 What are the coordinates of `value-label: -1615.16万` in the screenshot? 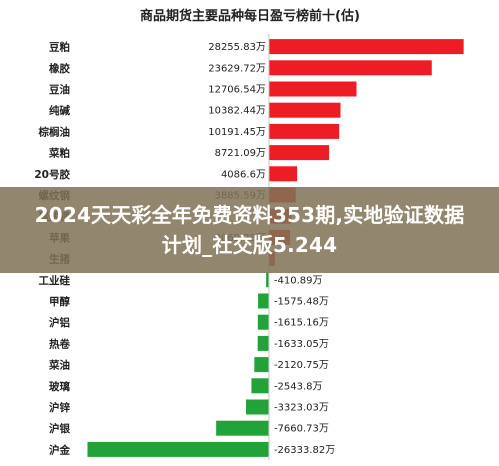 It's located at (301, 323).